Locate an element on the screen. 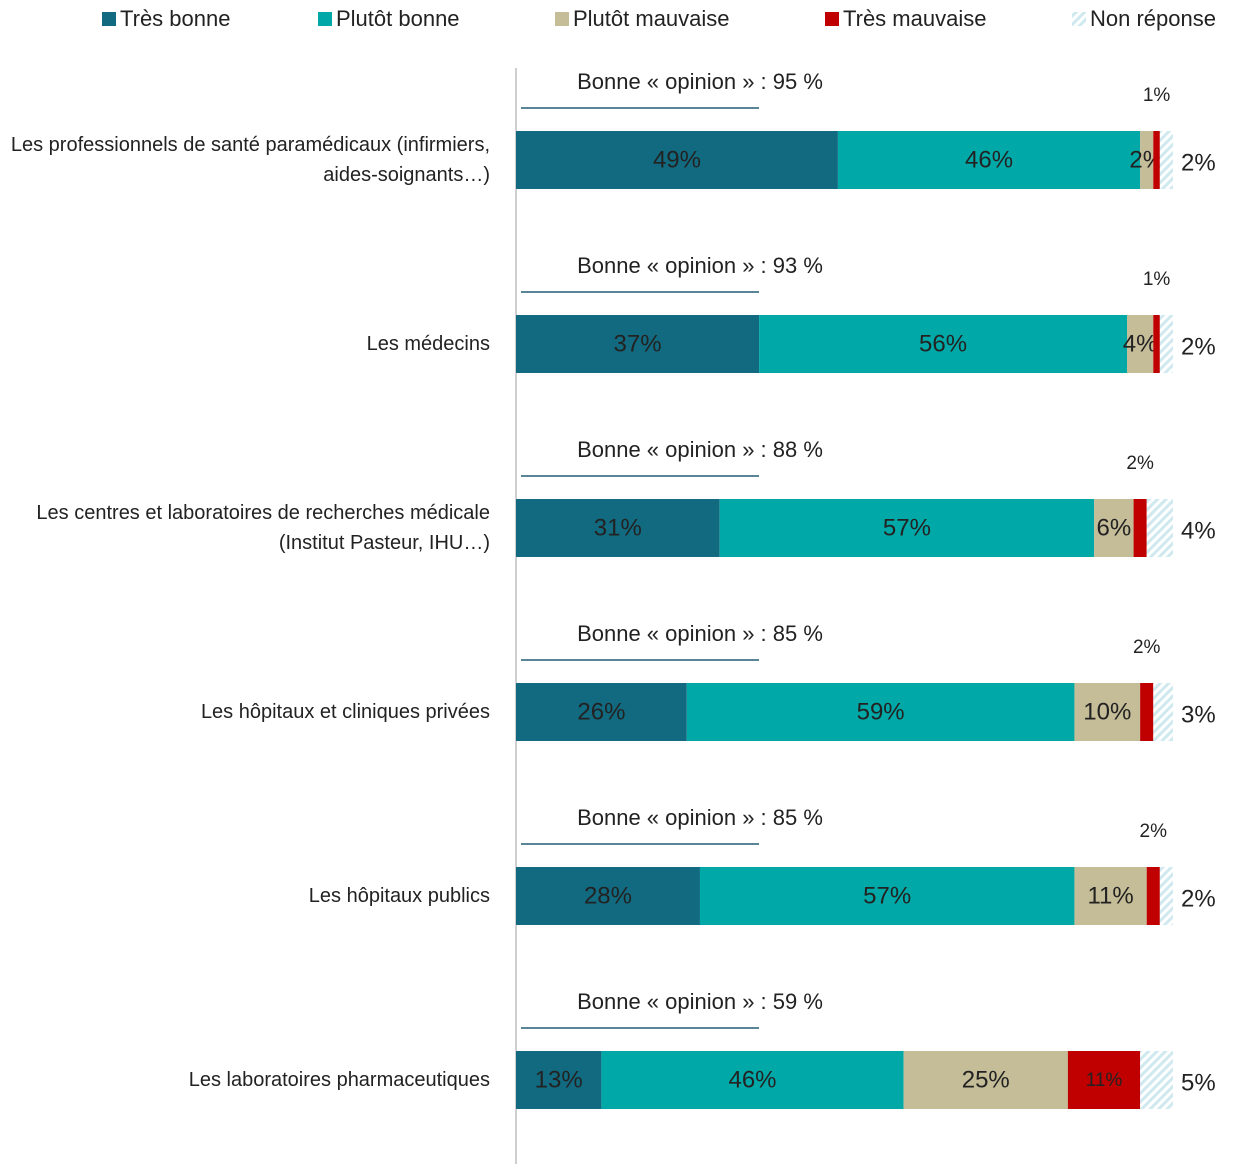  legend-label: Très bonne is located at coordinates (175, 18).